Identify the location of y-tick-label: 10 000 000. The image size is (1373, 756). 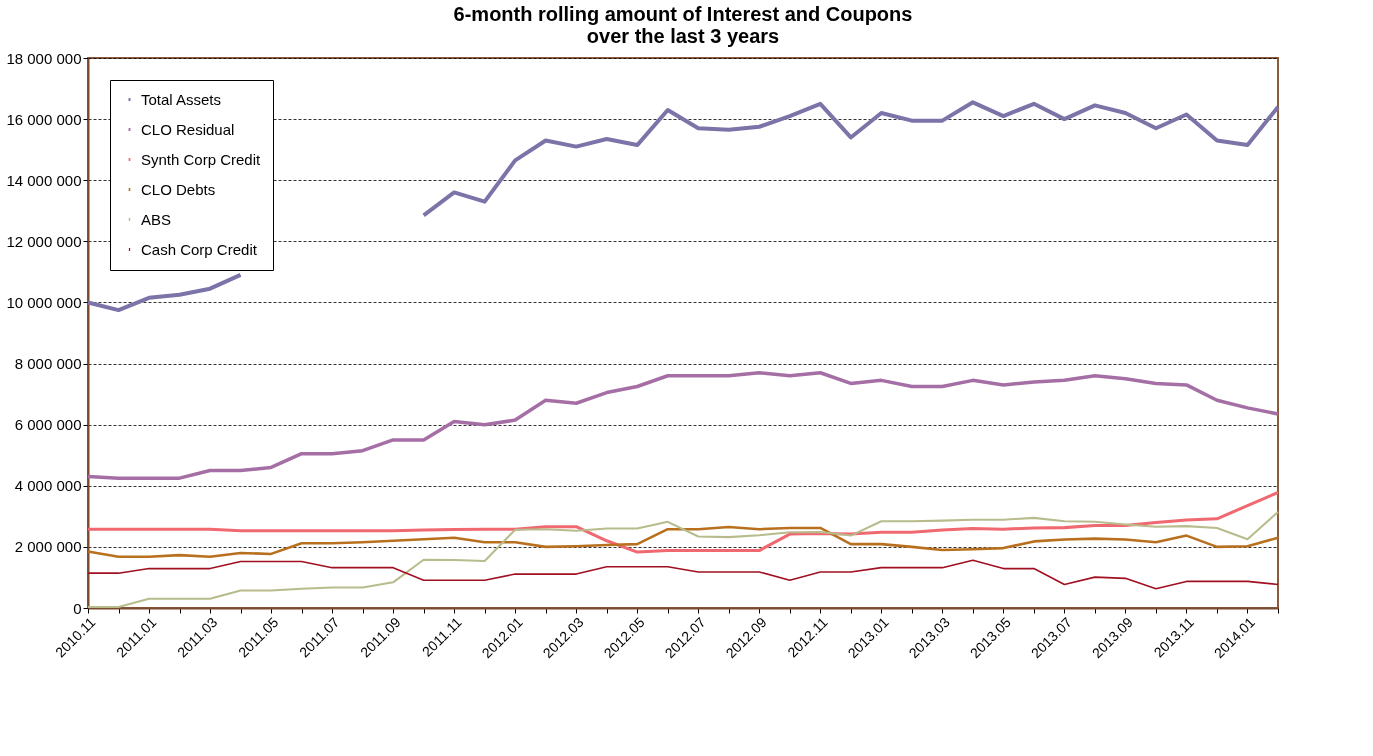
(44, 302).